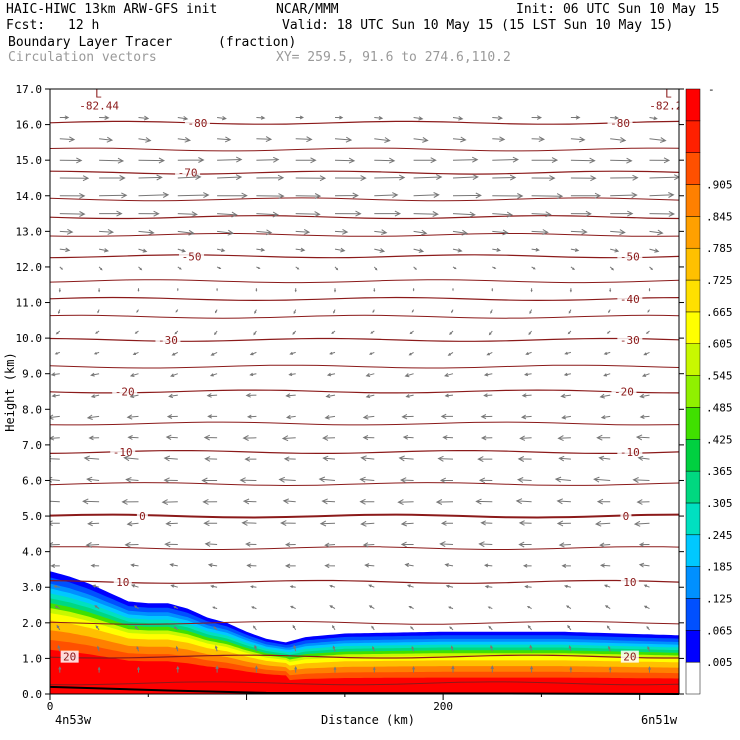  What do you see at coordinates (719, 344) in the screenshot?
I see `colorbar-label: .605` at bounding box center [719, 344].